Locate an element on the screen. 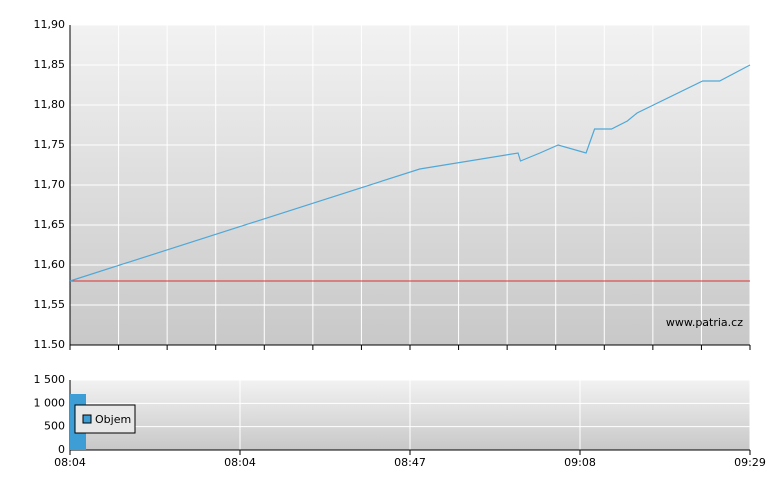  x-tick-label: 09:29 is located at coordinates (750, 462).